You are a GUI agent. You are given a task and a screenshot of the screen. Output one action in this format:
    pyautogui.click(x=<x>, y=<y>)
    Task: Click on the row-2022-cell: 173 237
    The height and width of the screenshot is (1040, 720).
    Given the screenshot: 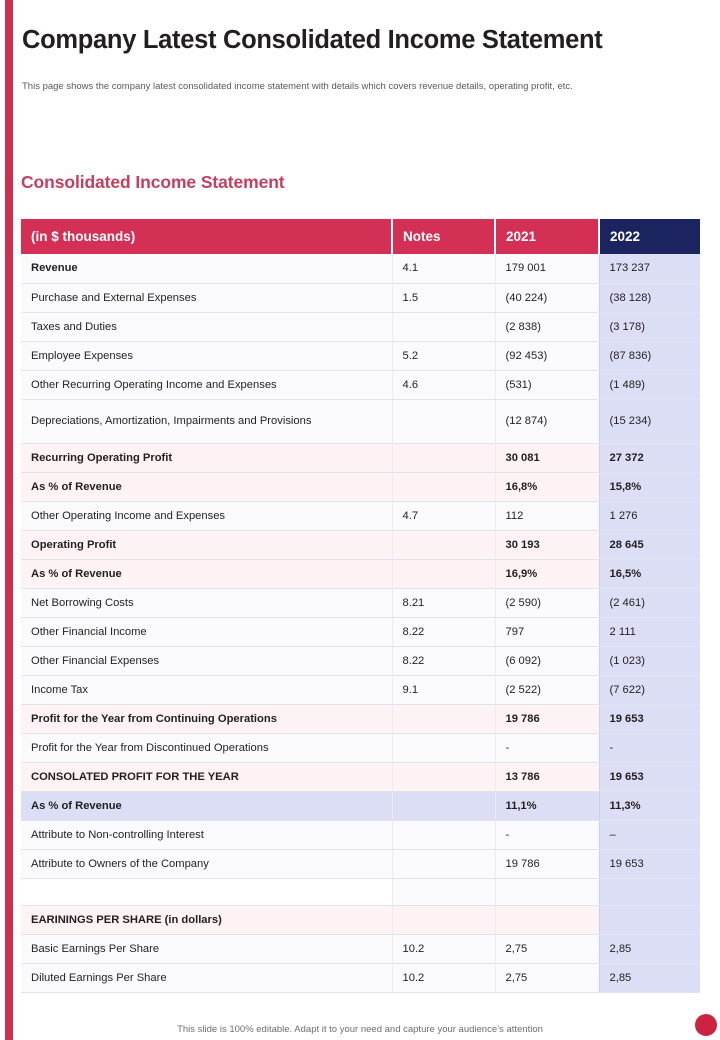 What is the action you would take?
    pyautogui.click(x=649, y=269)
    